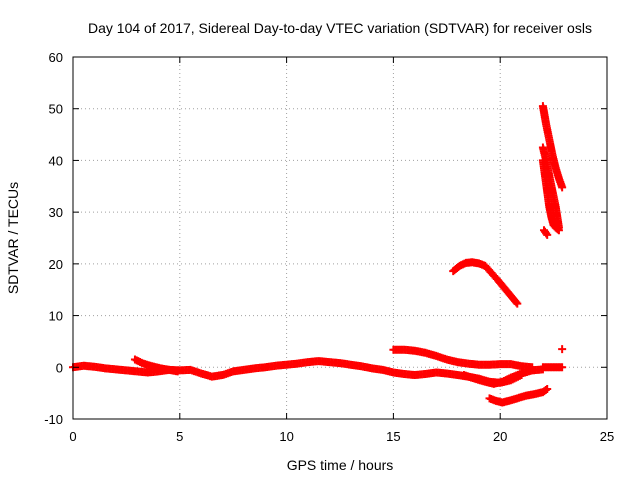  I want to click on x-tick-label: 5, so click(179, 436).